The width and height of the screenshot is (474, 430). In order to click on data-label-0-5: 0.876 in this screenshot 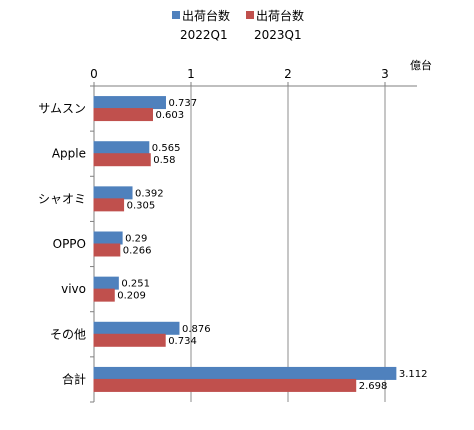, I will do `click(196, 329)`.